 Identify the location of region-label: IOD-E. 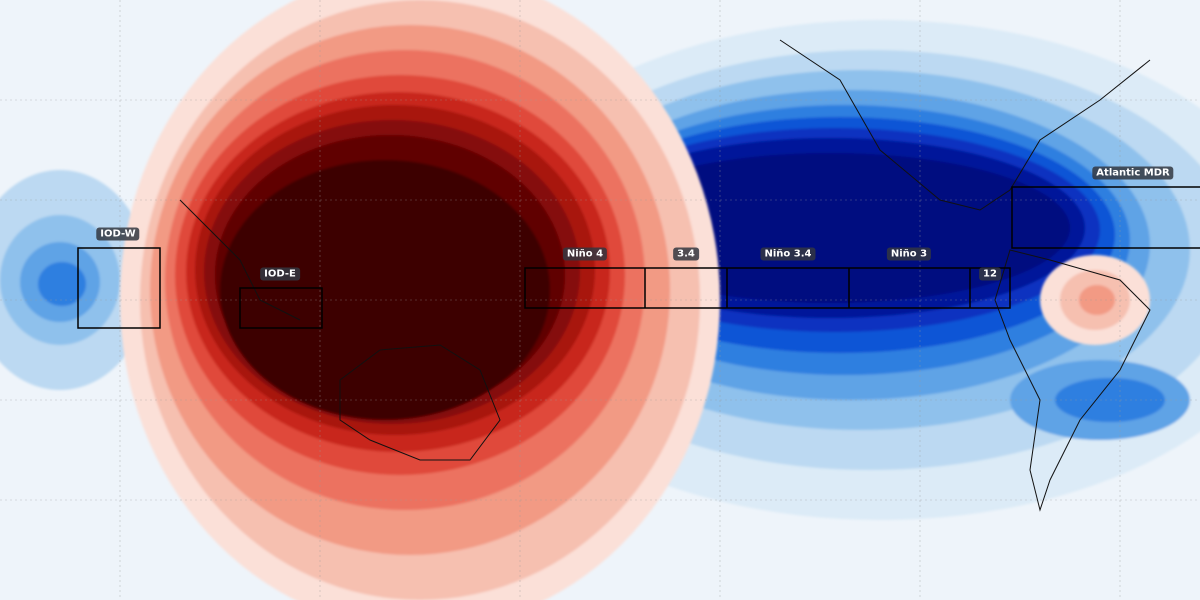
(280, 274).